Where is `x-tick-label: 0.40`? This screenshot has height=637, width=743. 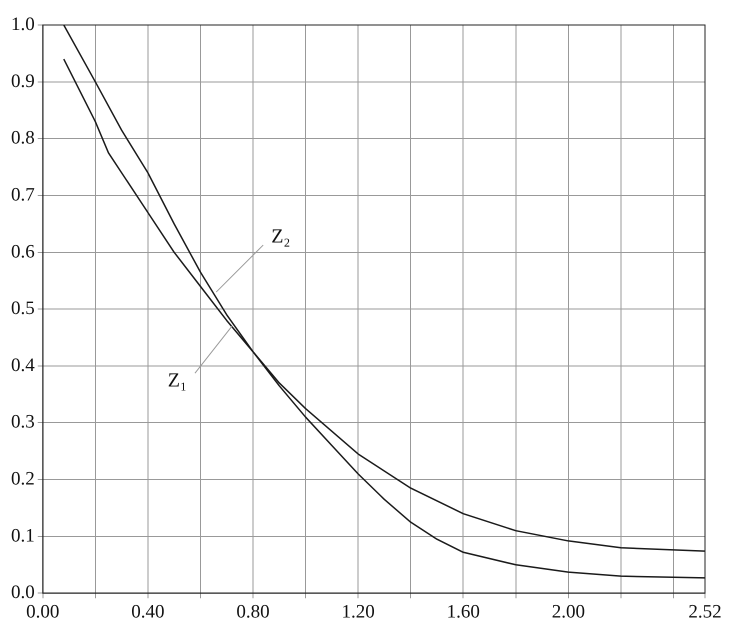
x-tick-label: 0.40 is located at coordinates (147, 612).